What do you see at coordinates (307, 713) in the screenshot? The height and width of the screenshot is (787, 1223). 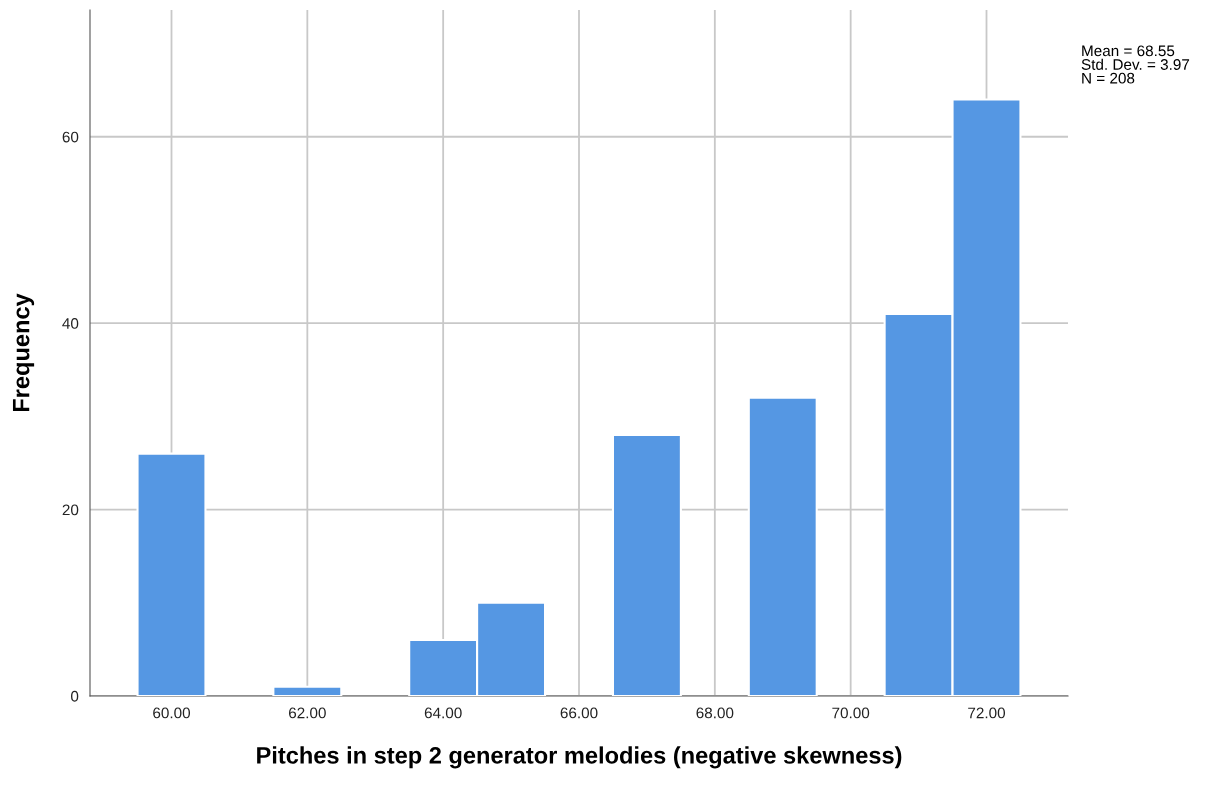 I see `x-tick-label: 62.00` at bounding box center [307, 713].